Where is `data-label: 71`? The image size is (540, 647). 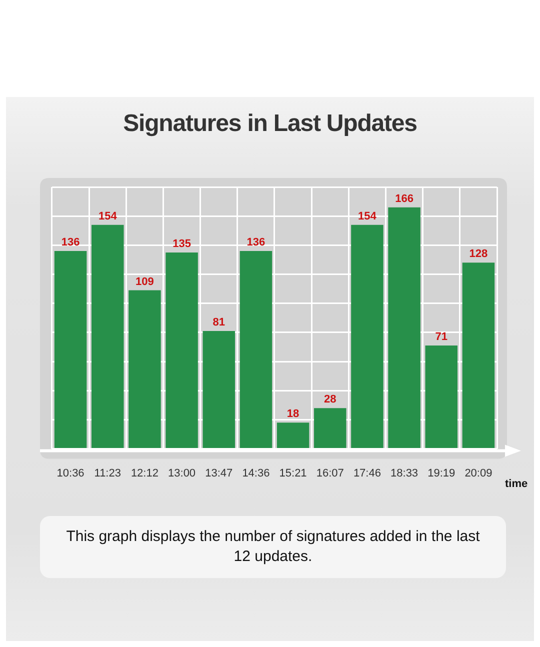
data-label: 71 is located at coordinates (441, 337).